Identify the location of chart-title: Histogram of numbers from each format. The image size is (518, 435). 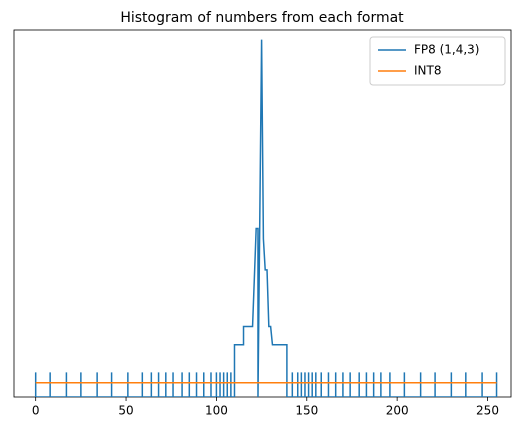
(262, 18).